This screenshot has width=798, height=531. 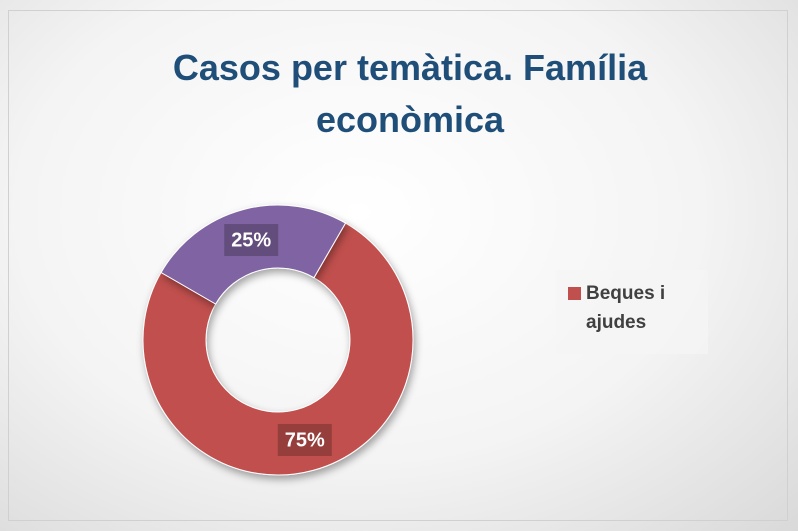 I want to click on value-label: 75%, so click(x=305, y=440).